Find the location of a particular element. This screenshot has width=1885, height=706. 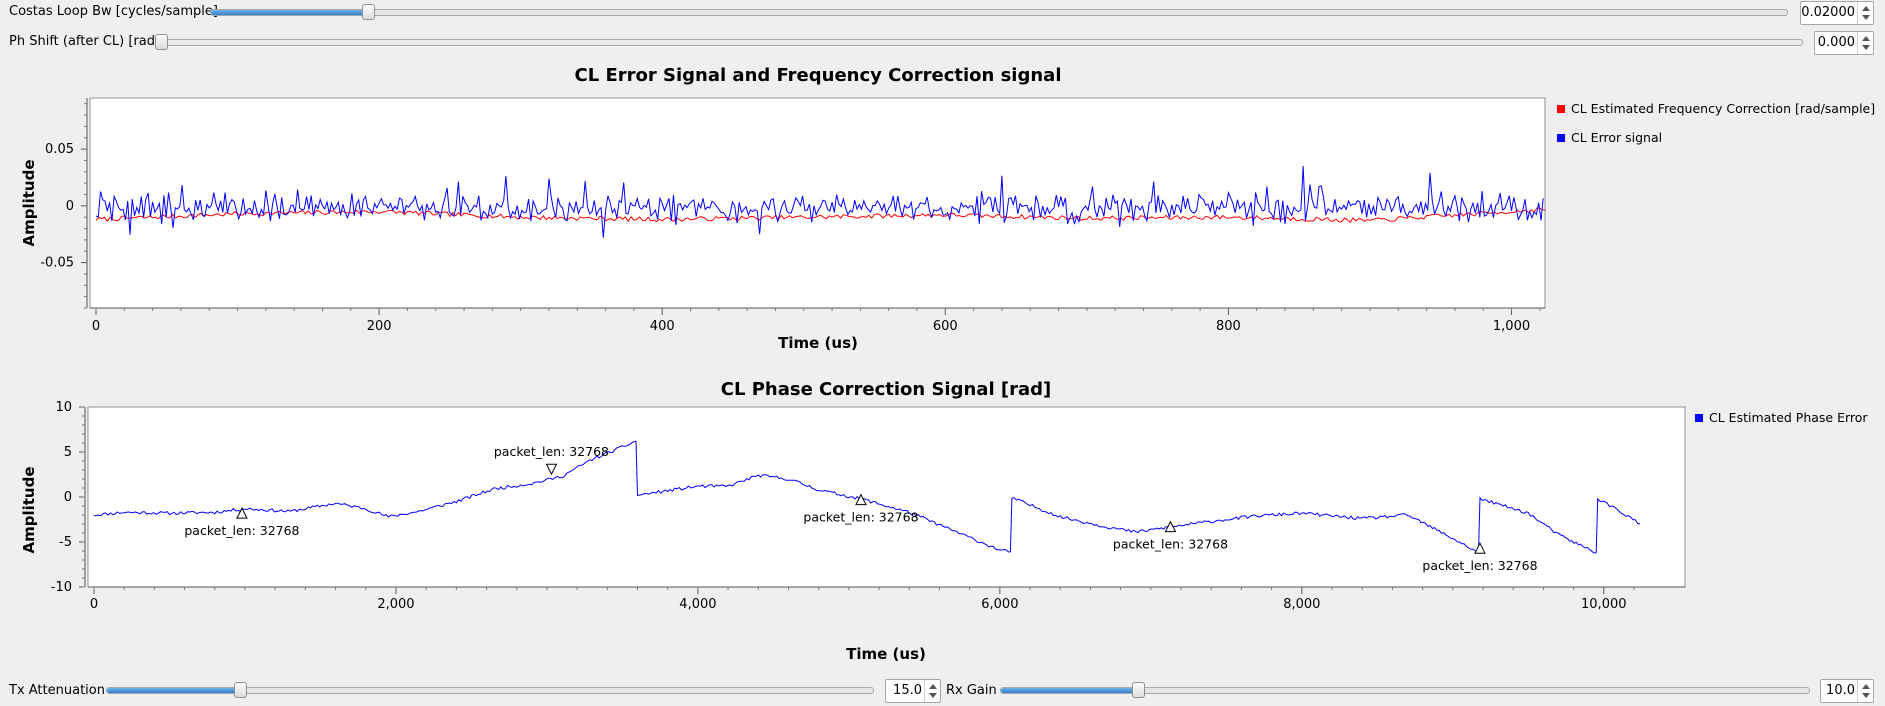

plot1-x-tick-label: 800 is located at coordinates (1228, 326).